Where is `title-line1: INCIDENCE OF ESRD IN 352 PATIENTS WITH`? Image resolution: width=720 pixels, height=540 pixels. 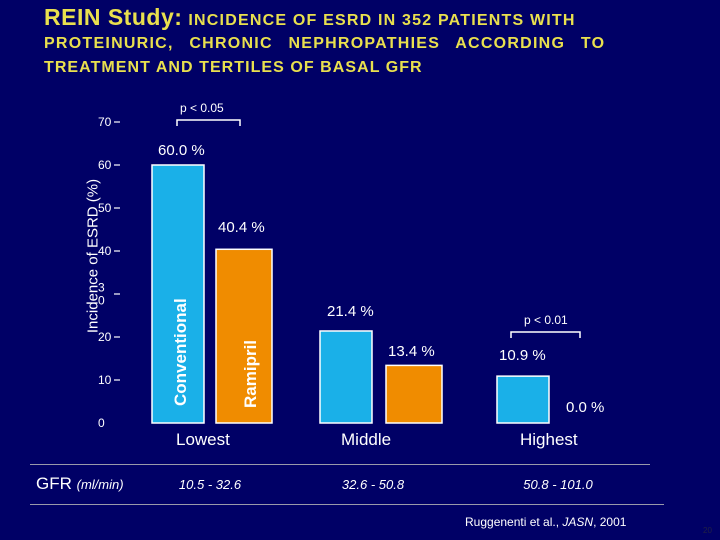 title-line1: INCIDENCE OF ESRD IN 352 PATIENTS WITH is located at coordinates (382, 20).